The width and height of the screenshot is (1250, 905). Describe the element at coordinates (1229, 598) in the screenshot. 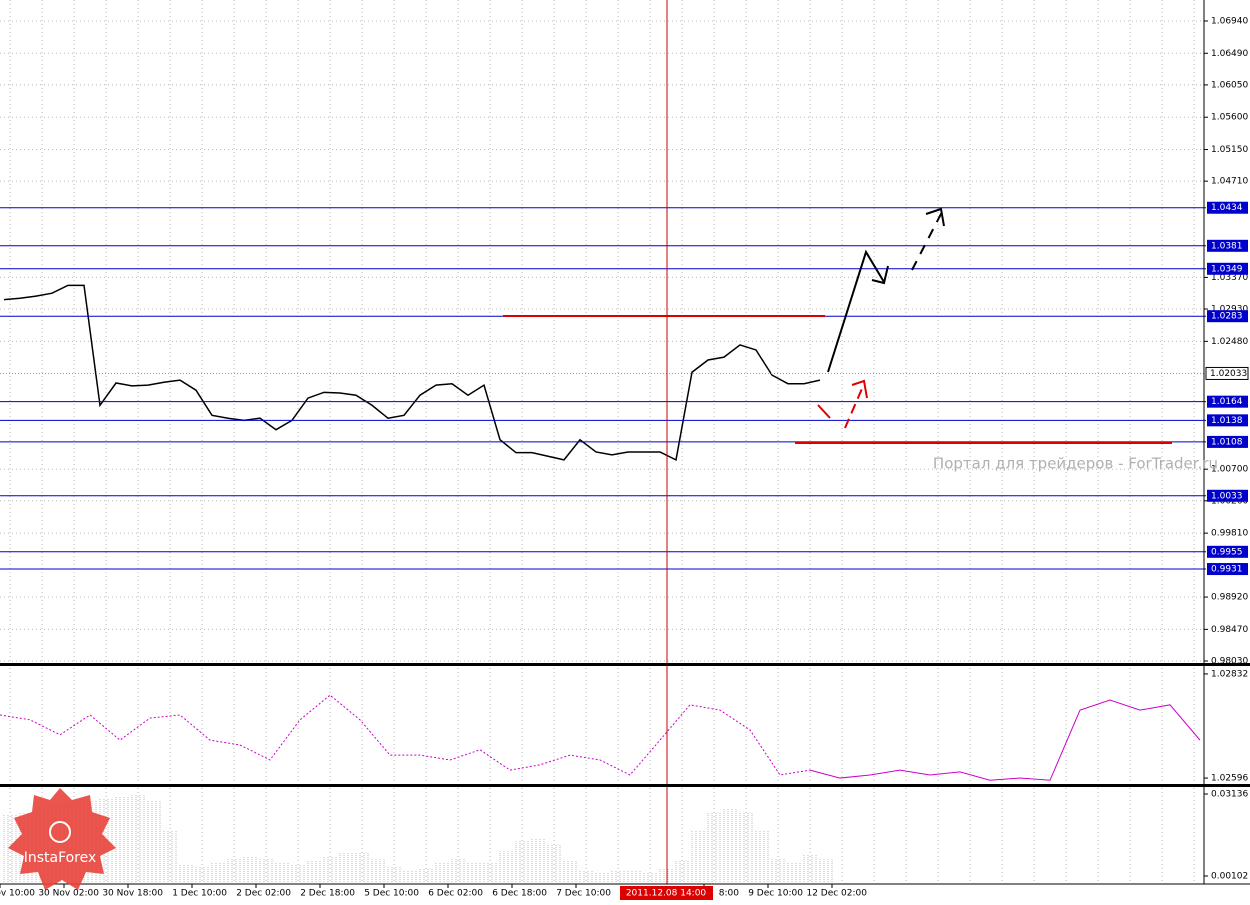

I see `y-tick-label: 0.98920` at that location.